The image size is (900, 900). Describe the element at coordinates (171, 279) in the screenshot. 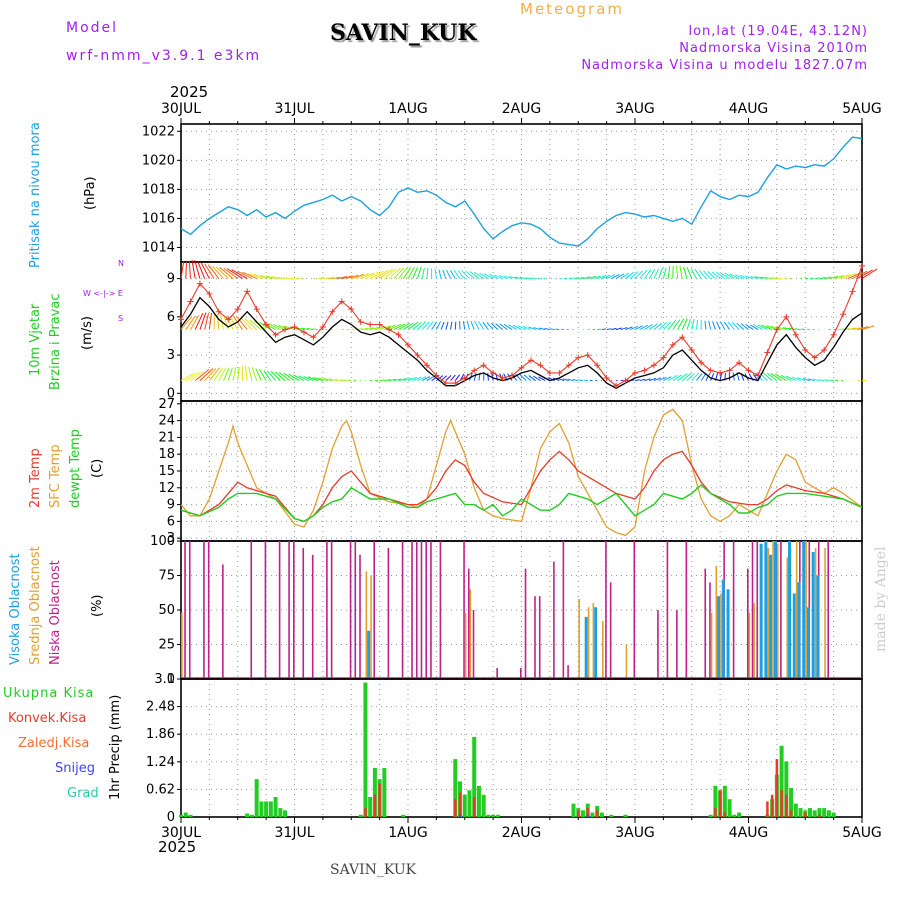

I see `y-tick-label: 9` at that location.